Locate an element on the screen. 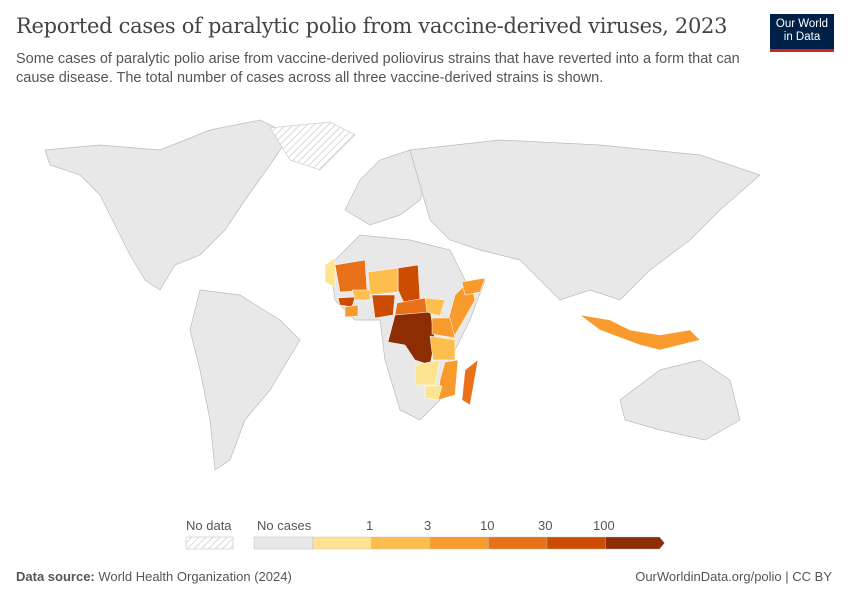  region-zimbabwe is located at coordinates (433, 393).